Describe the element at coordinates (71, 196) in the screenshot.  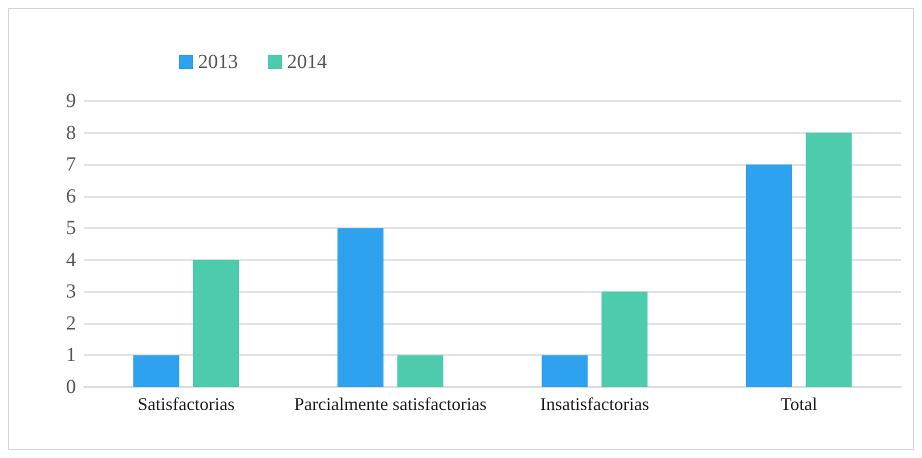
I see `y-tick-label: 6` at that location.